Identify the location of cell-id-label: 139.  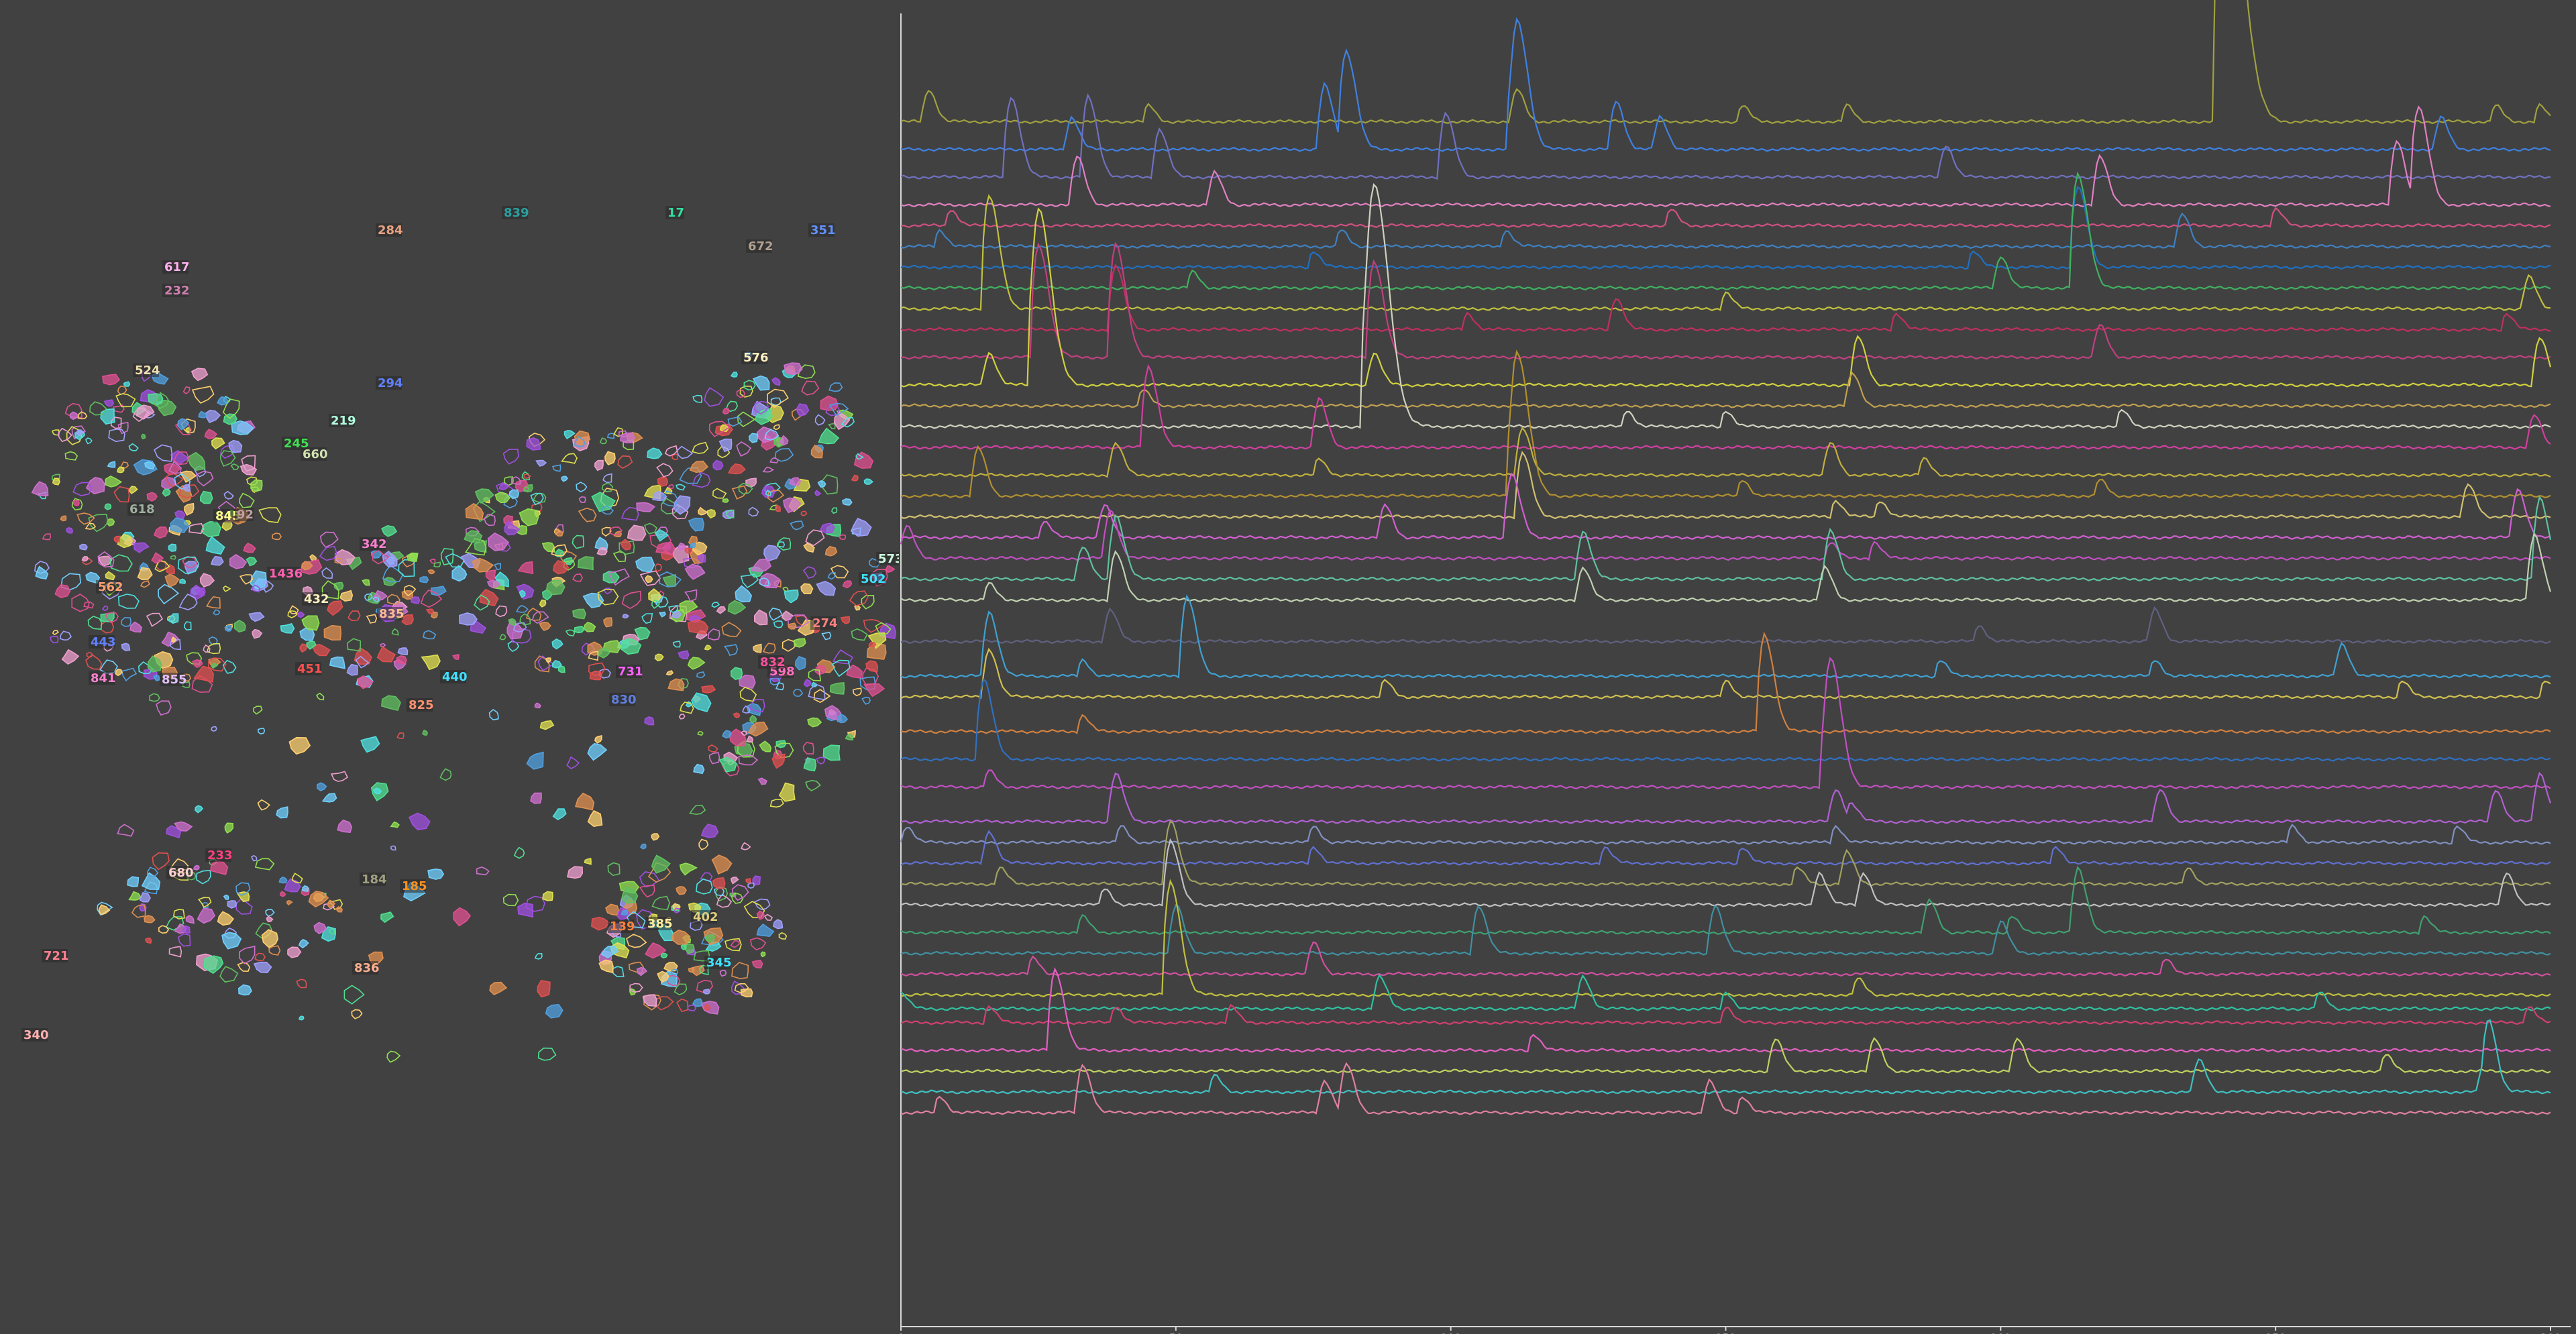
(622, 927).